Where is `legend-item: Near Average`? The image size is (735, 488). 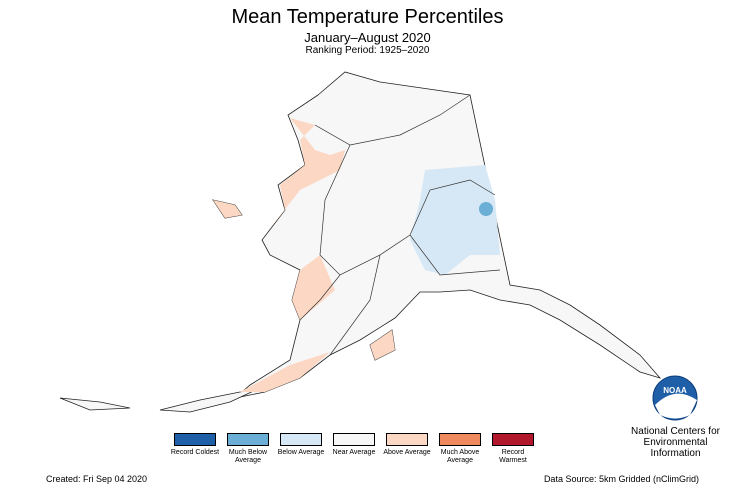 legend-item: Near Average is located at coordinates (354, 445).